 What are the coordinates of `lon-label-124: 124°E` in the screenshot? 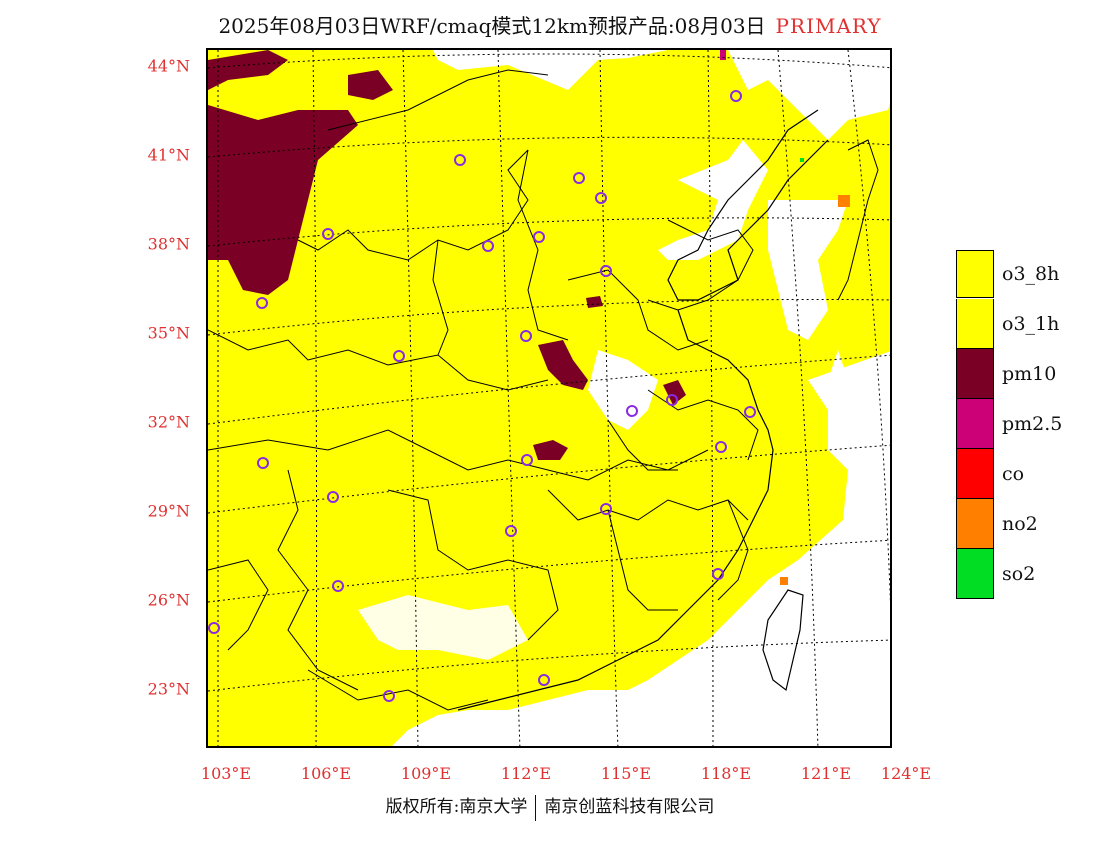 It's located at (906, 773).